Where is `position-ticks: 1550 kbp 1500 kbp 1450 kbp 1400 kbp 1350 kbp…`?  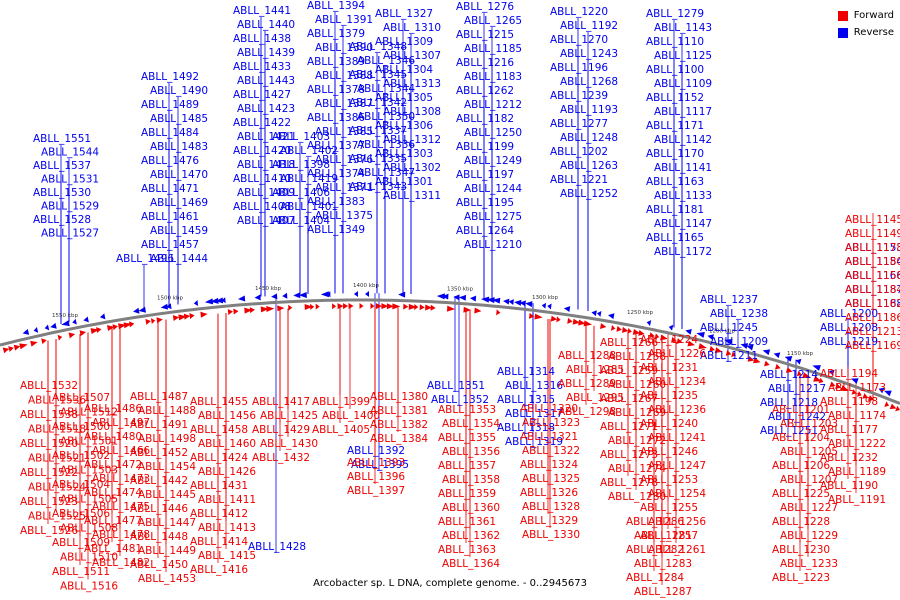
position-ticks: 1550 kbp 1500 kbp 1450 kbp 1400 kbp 1350 kbp… is located at coordinates (432, 320).